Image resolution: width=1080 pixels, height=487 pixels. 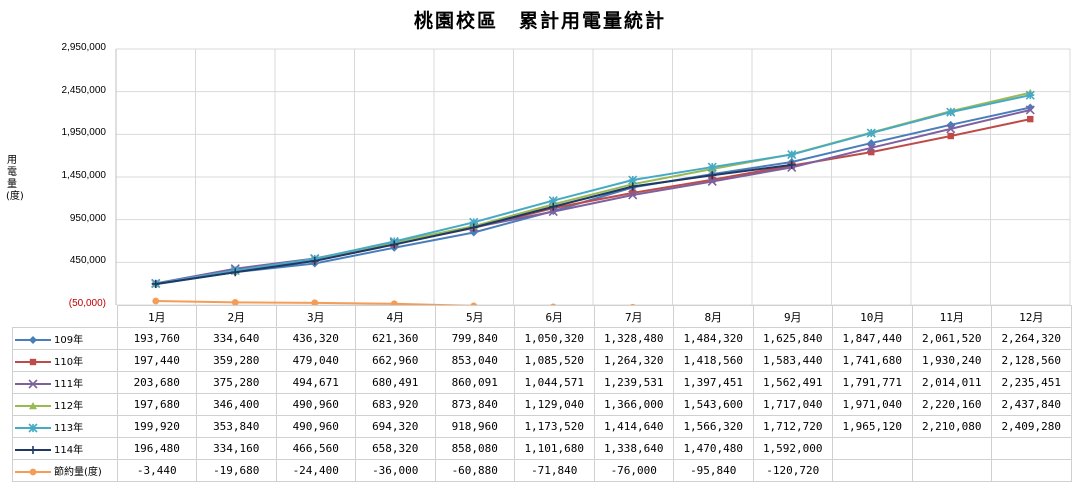 I want to click on category-label: 3月, so click(x=315, y=316).